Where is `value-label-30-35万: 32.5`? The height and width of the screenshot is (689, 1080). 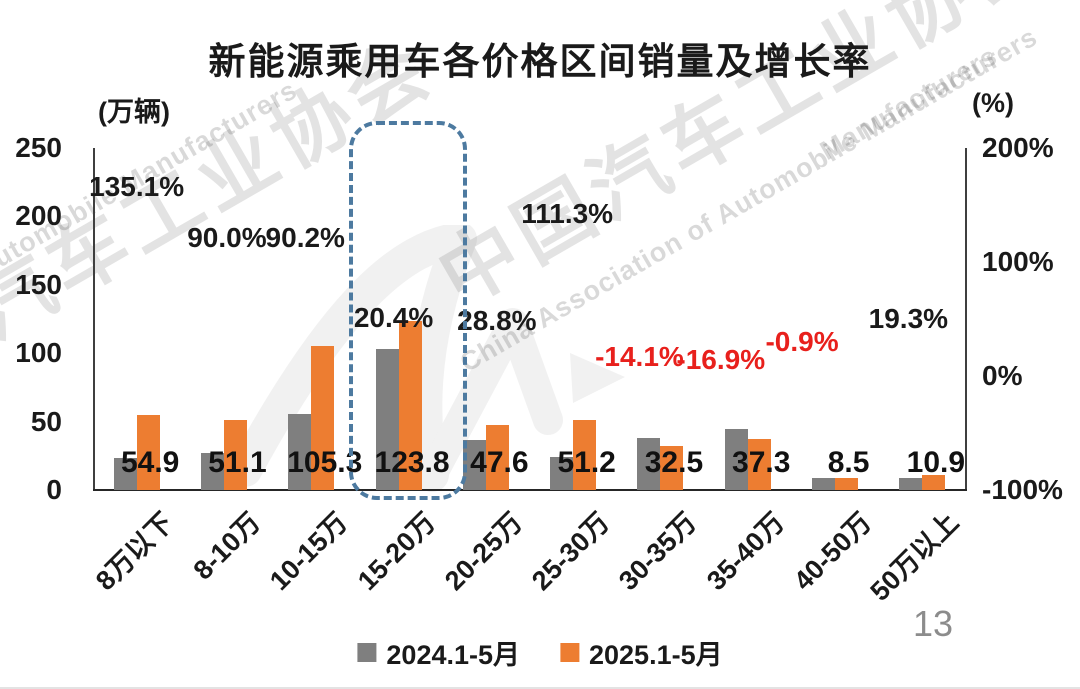 value-label-30-35万: 32.5 is located at coordinates (674, 462).